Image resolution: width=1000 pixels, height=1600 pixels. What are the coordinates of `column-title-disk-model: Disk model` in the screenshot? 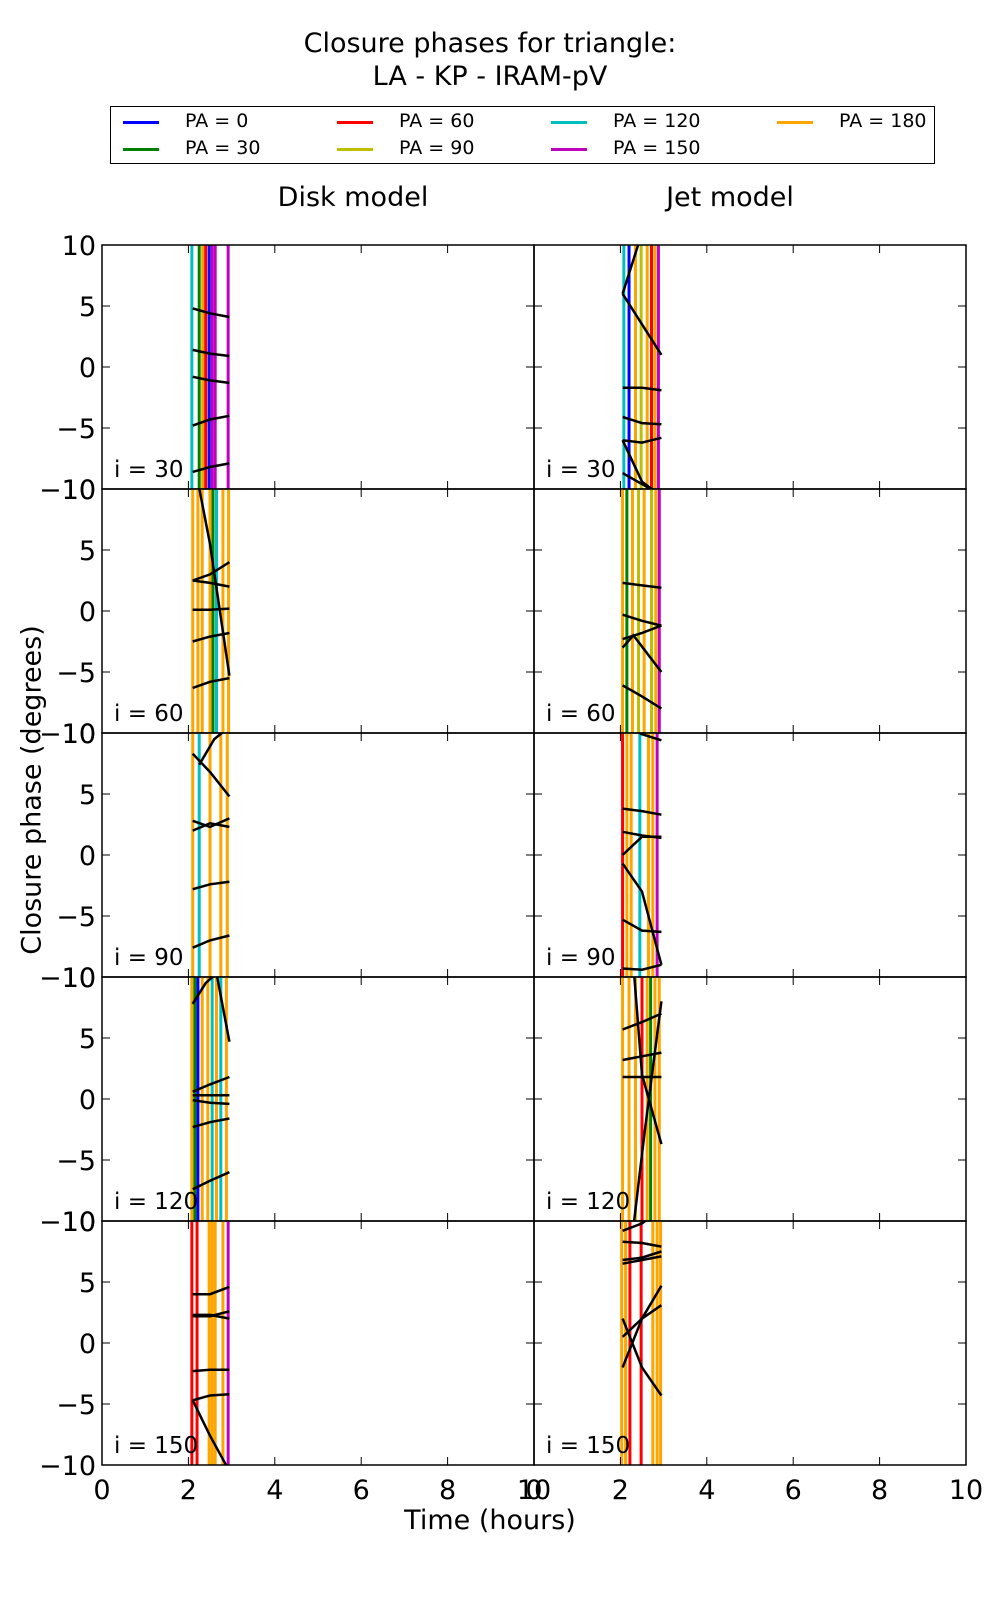 It's located at (353, 197).